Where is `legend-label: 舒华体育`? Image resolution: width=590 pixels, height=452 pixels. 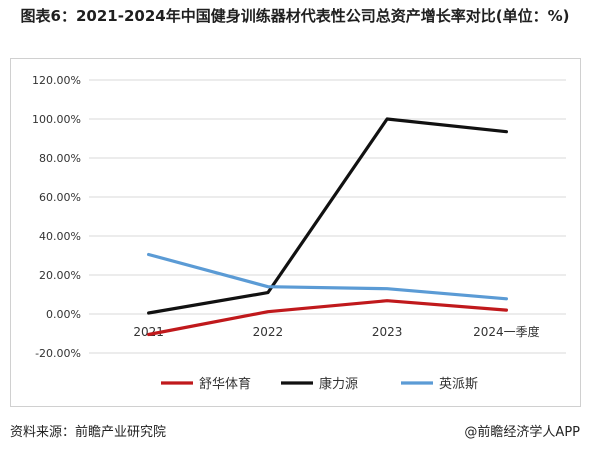
legend-label: 舒华体育 is located at coordinates (225, 384).